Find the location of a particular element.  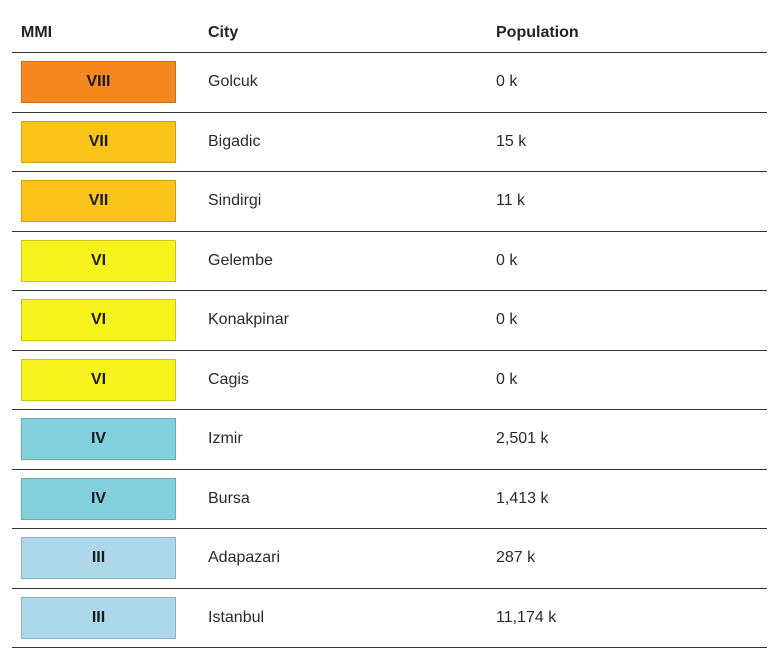

city-cell: Gelembe is located at coordinates (240, 260).